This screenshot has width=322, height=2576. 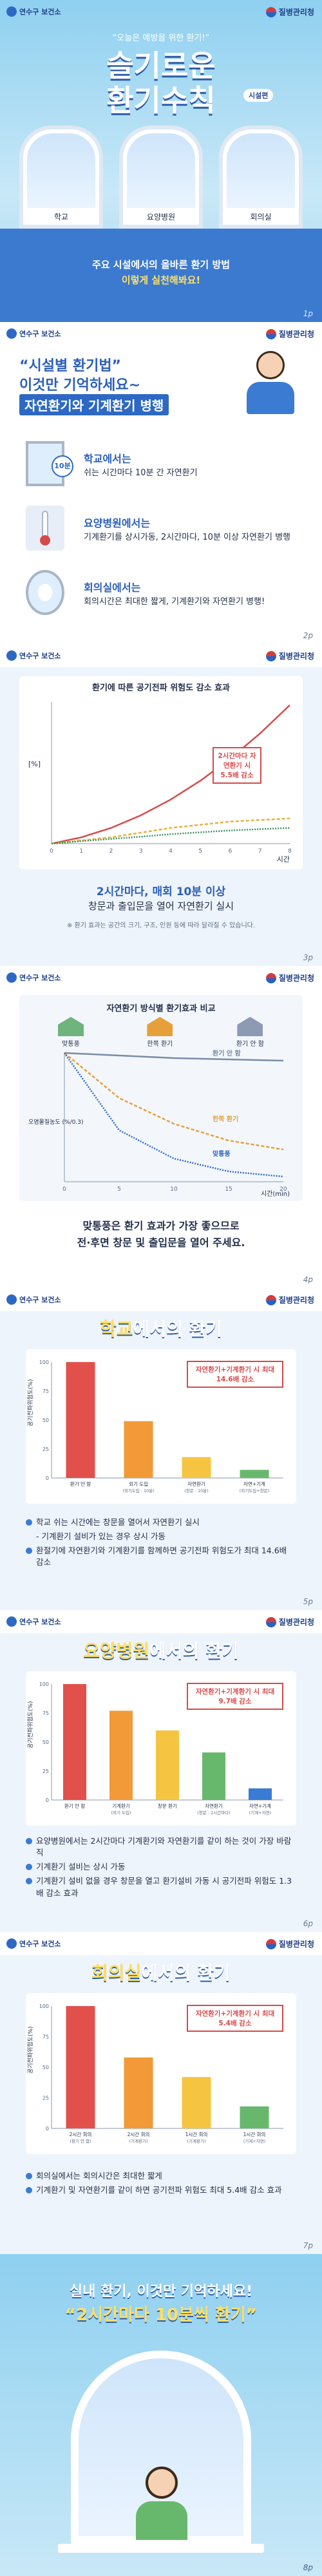 What do you see at coordinates (56, 1122) in the screenshot?
I see `y-axis-label: 오염물질농도 (%/0.3)` at bounding box center [56, 1122].